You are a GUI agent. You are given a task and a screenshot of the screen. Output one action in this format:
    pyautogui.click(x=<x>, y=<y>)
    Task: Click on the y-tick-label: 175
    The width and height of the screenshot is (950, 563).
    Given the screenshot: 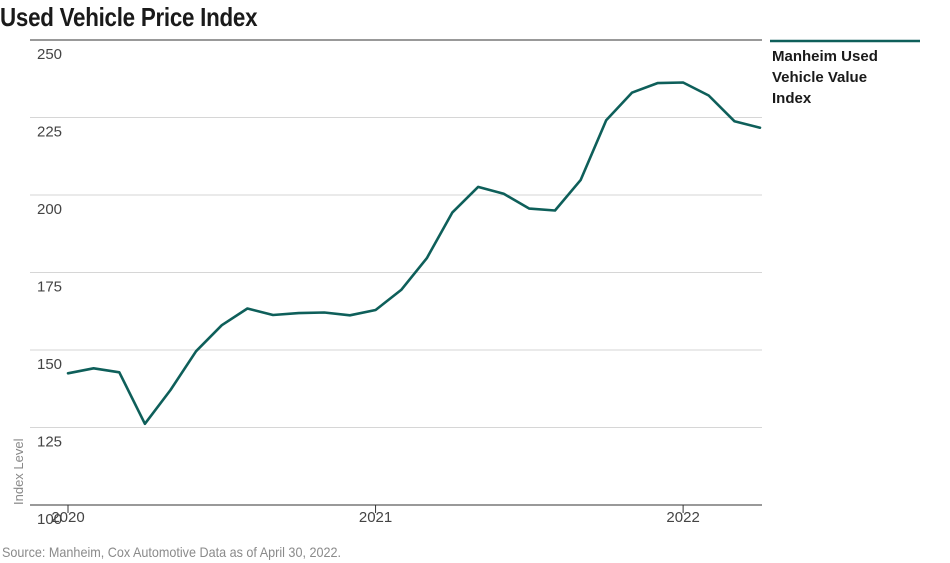 What is the action you would take?
    pyautogui.click(x=49, y=287)
    